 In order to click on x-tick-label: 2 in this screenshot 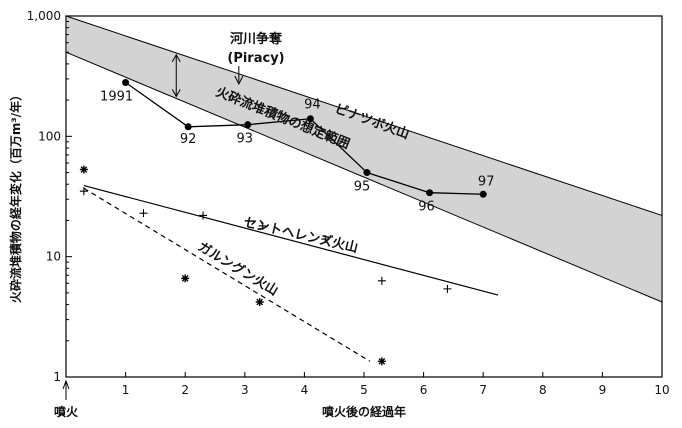, I will do `click(185, 390)`.